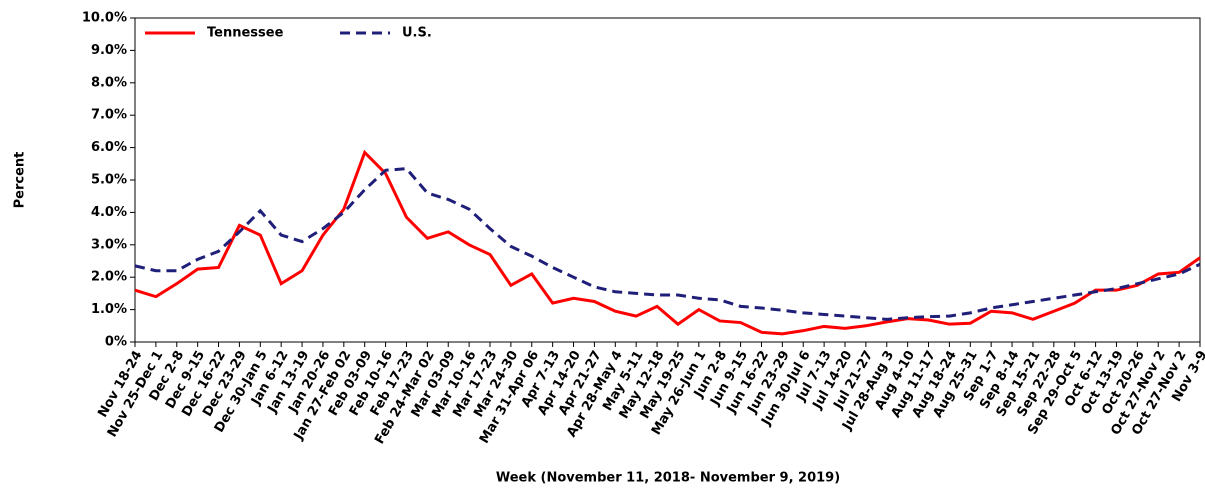  I want to click on y-tick-label: 1.0%, so click(109, 309).